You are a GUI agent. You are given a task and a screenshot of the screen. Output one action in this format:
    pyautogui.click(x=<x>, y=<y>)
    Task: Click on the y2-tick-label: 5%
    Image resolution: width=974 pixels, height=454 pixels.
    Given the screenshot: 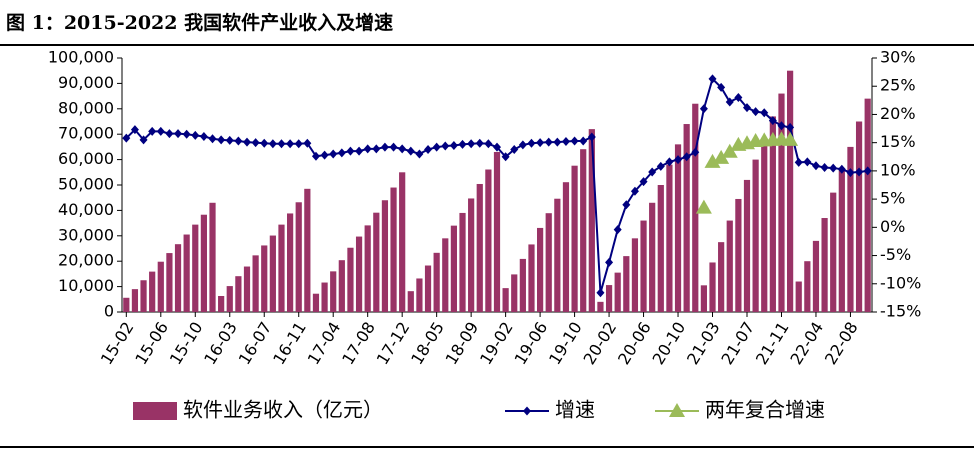 What is the action you would take?
    pyautogui.click(x=892, y=198)
    